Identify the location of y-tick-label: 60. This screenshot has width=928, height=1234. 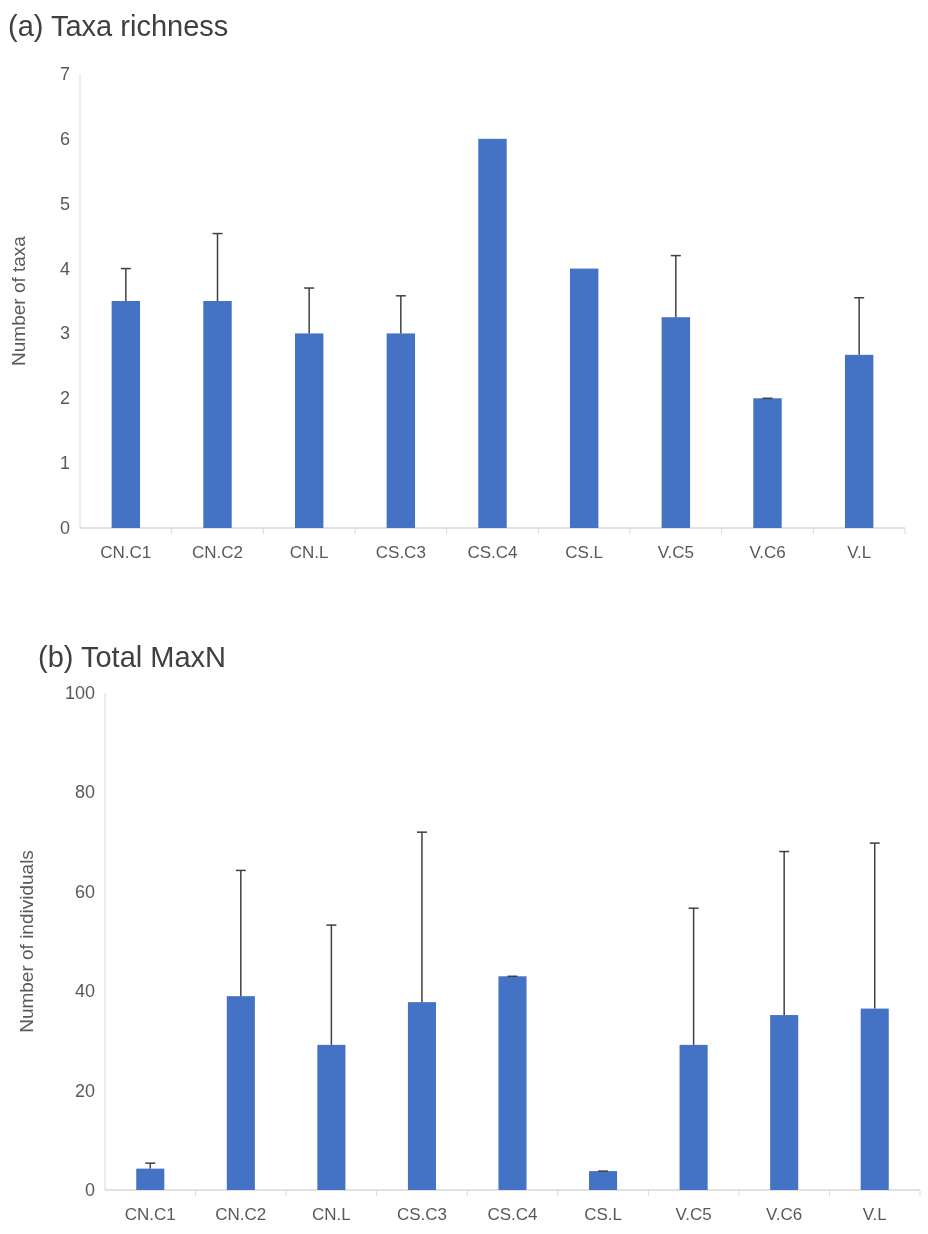
(84, 891).